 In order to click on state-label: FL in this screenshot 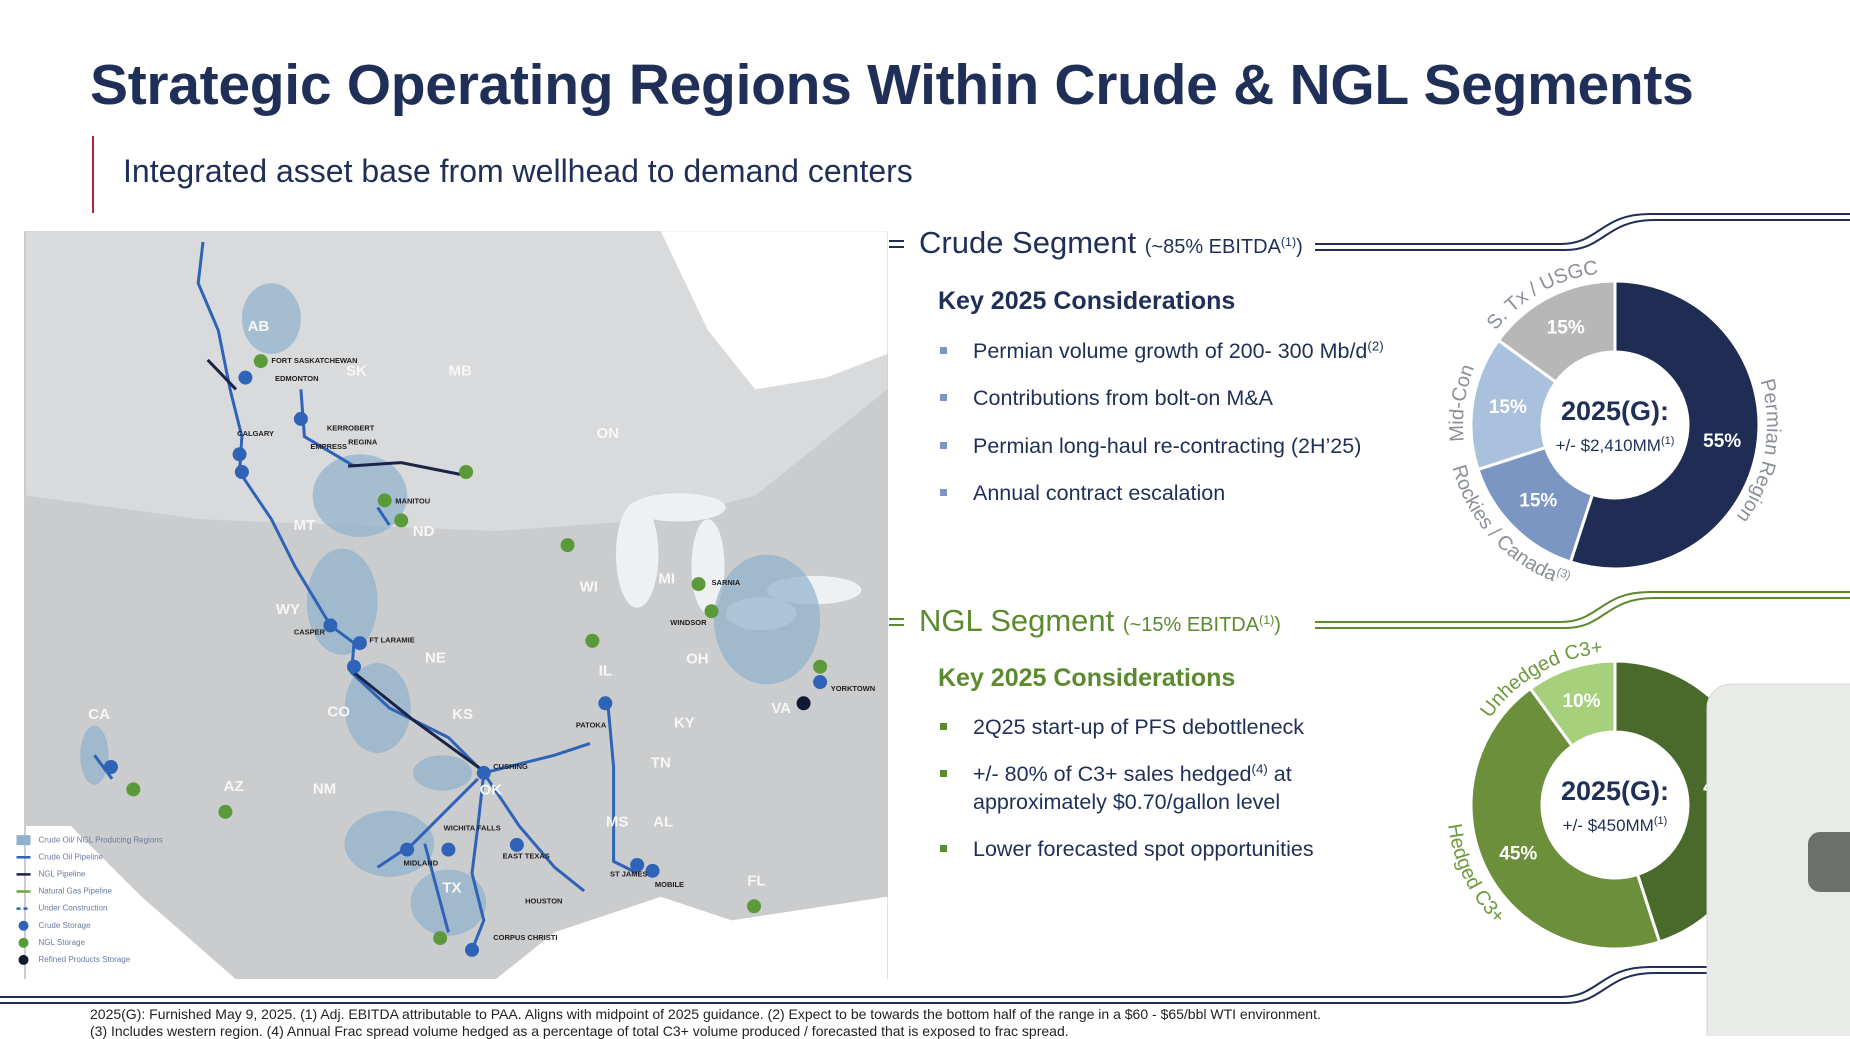, I will do `click(756, 880)`.